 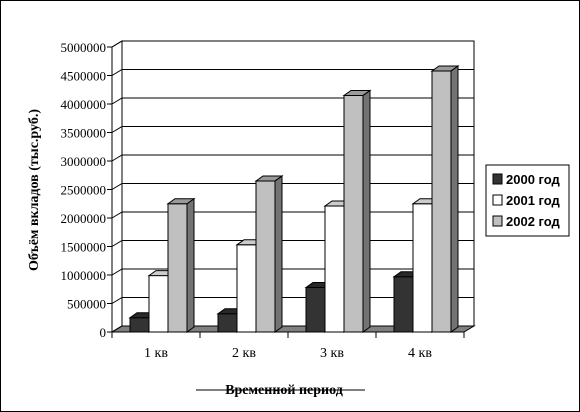 What do you see at coordinates (84, 247) in the screenshot?
I see `y-tick-label: 1500000` at bounding box center [84, 247].